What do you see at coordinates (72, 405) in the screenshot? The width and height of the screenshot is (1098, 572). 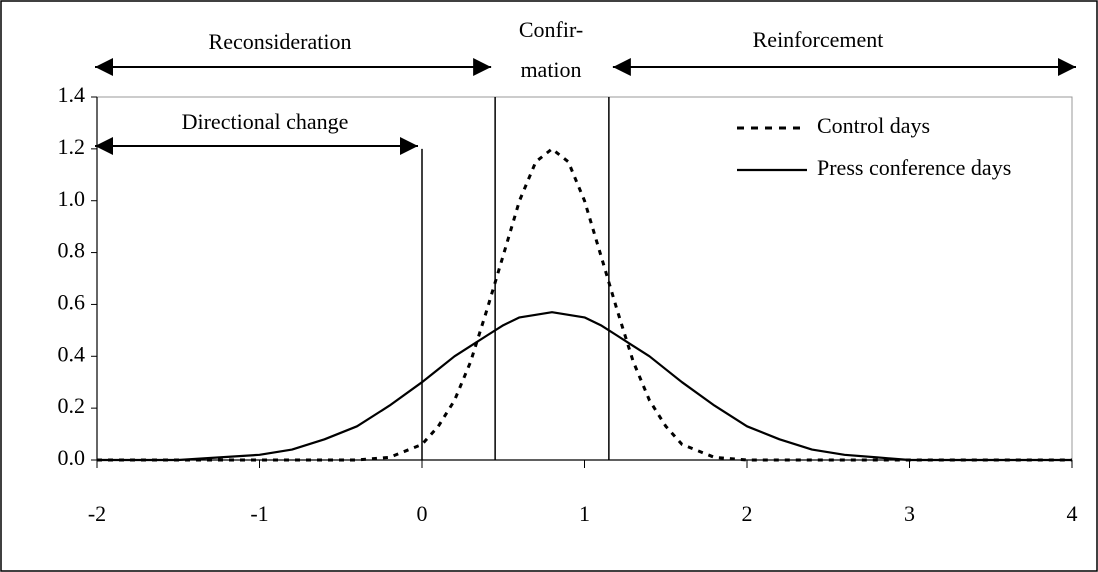 I see `y-tick-label: 0.2` at bounding box center [72, 405].